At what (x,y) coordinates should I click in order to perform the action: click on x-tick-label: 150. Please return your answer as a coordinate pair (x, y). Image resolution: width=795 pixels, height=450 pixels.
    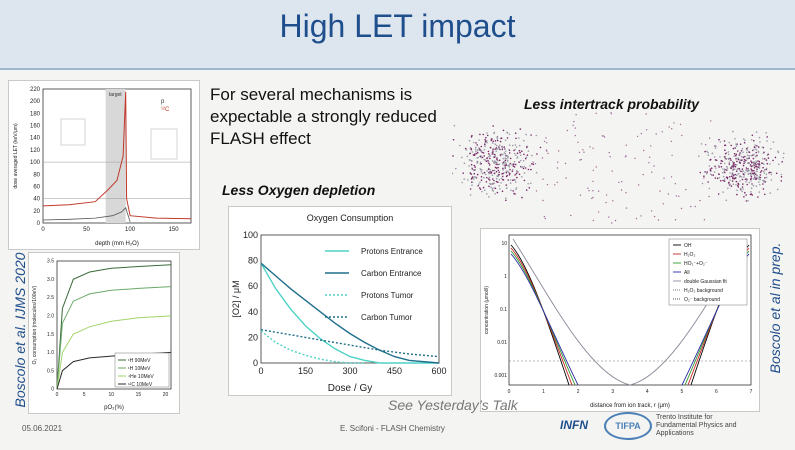
    Looking at the image, I should click on (305, 371).